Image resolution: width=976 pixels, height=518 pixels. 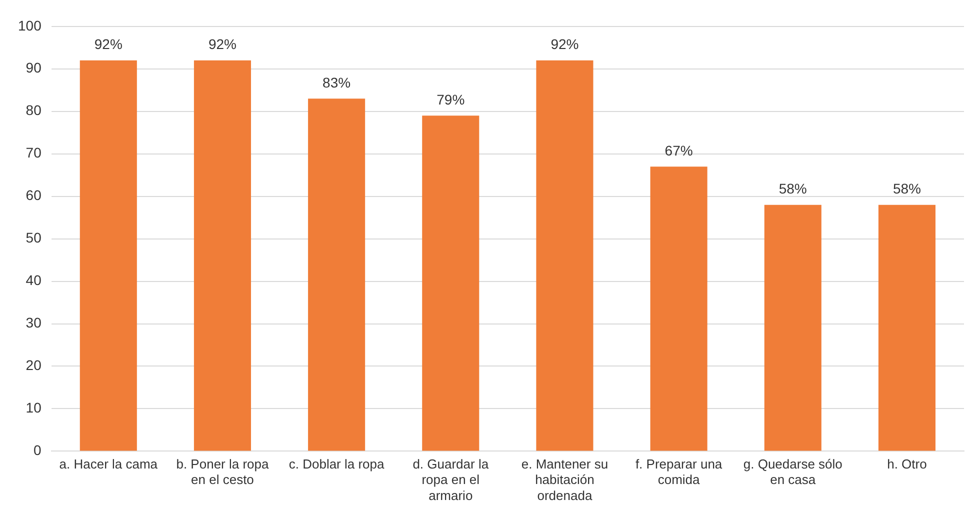 What do you see at coordinates (34, 408) in the screenshot?
I see `y-tick-label: 10` at bounding box center [34, 408].